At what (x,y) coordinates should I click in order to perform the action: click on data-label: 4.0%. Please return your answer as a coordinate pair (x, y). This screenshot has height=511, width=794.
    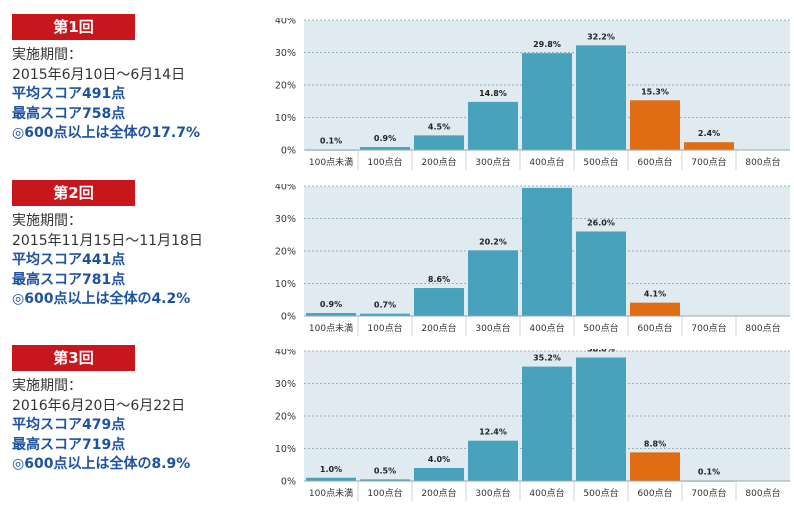
    Looking at the image, I should click on (439, 459).